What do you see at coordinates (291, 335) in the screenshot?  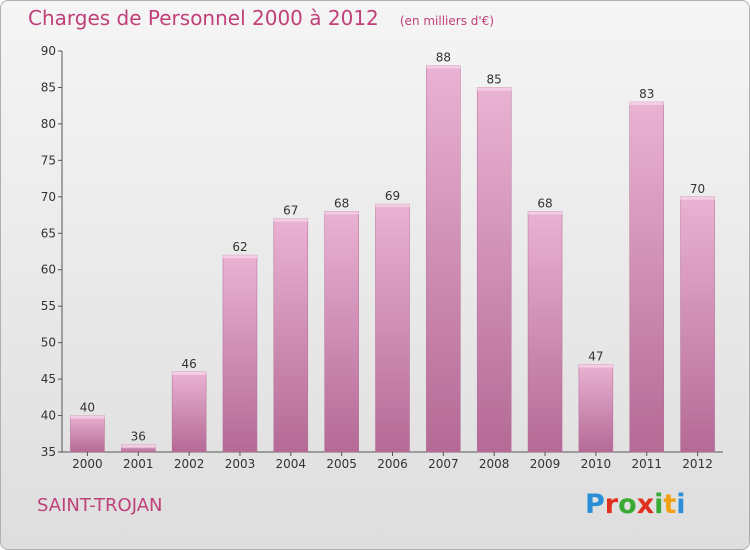 I see `bar-2004` at bounding box center [291, 335].